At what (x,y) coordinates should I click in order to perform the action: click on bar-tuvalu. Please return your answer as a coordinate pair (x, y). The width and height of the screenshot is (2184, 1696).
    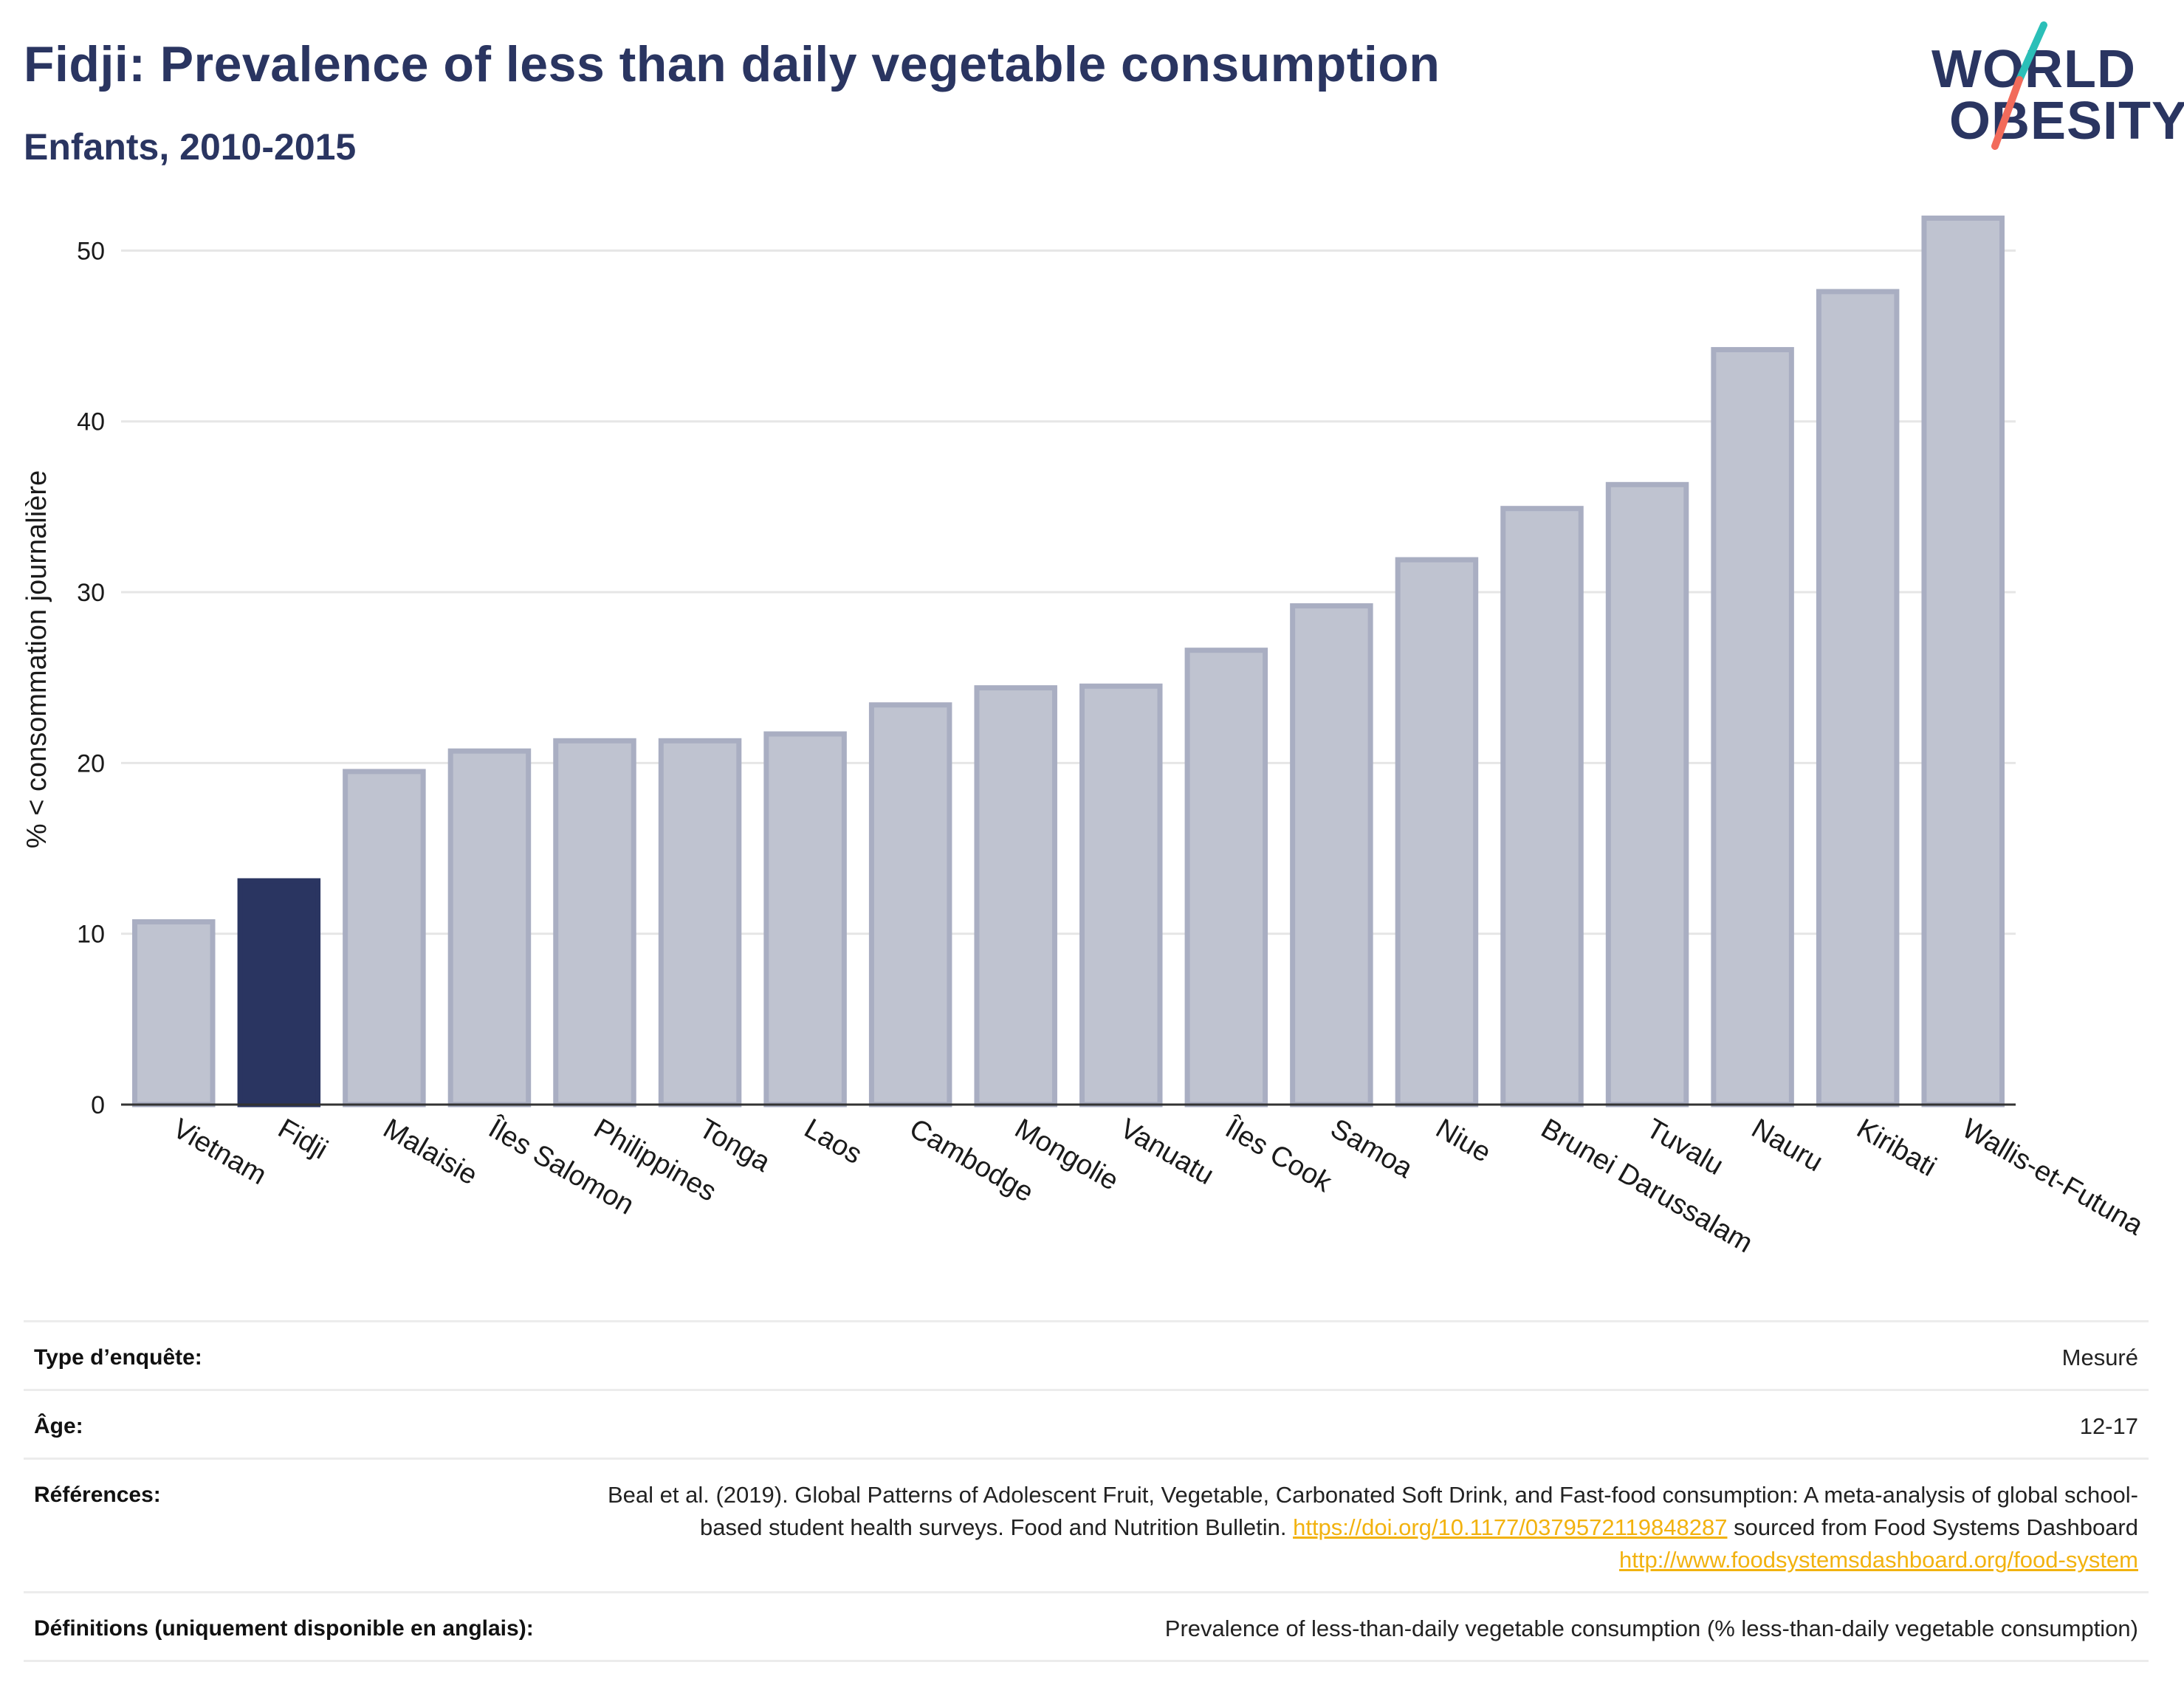
    Looking at the image, I should click on (1647, 794).